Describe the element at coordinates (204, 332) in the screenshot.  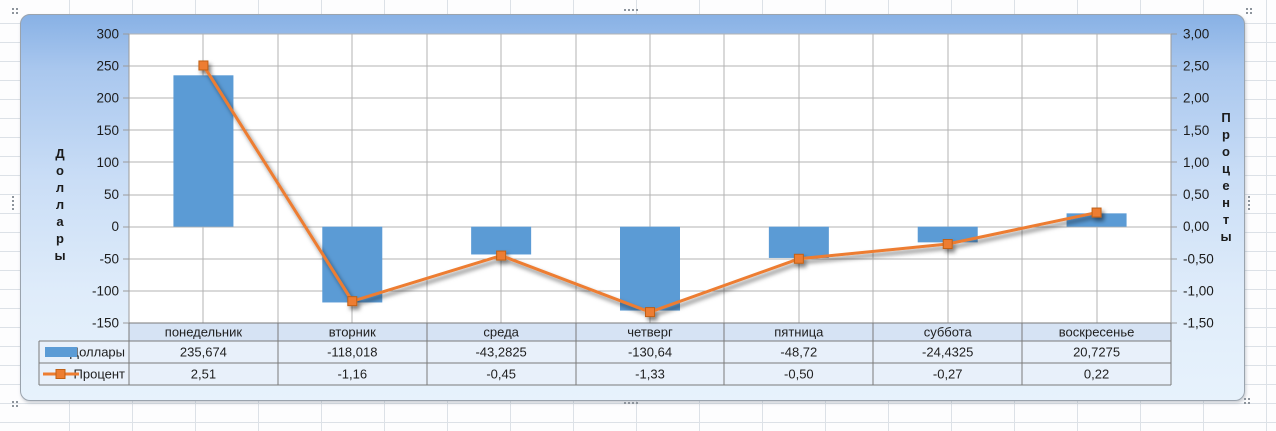
I see `category-label: понедельник` at that location.